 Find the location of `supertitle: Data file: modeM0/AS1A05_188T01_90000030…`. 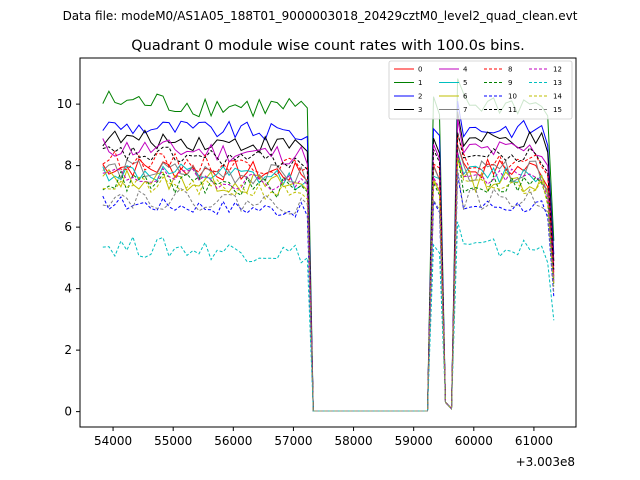

supertitle: Data file: modeM0/AS1A05_188T01_90000030… is located at coordinates (320, 16).